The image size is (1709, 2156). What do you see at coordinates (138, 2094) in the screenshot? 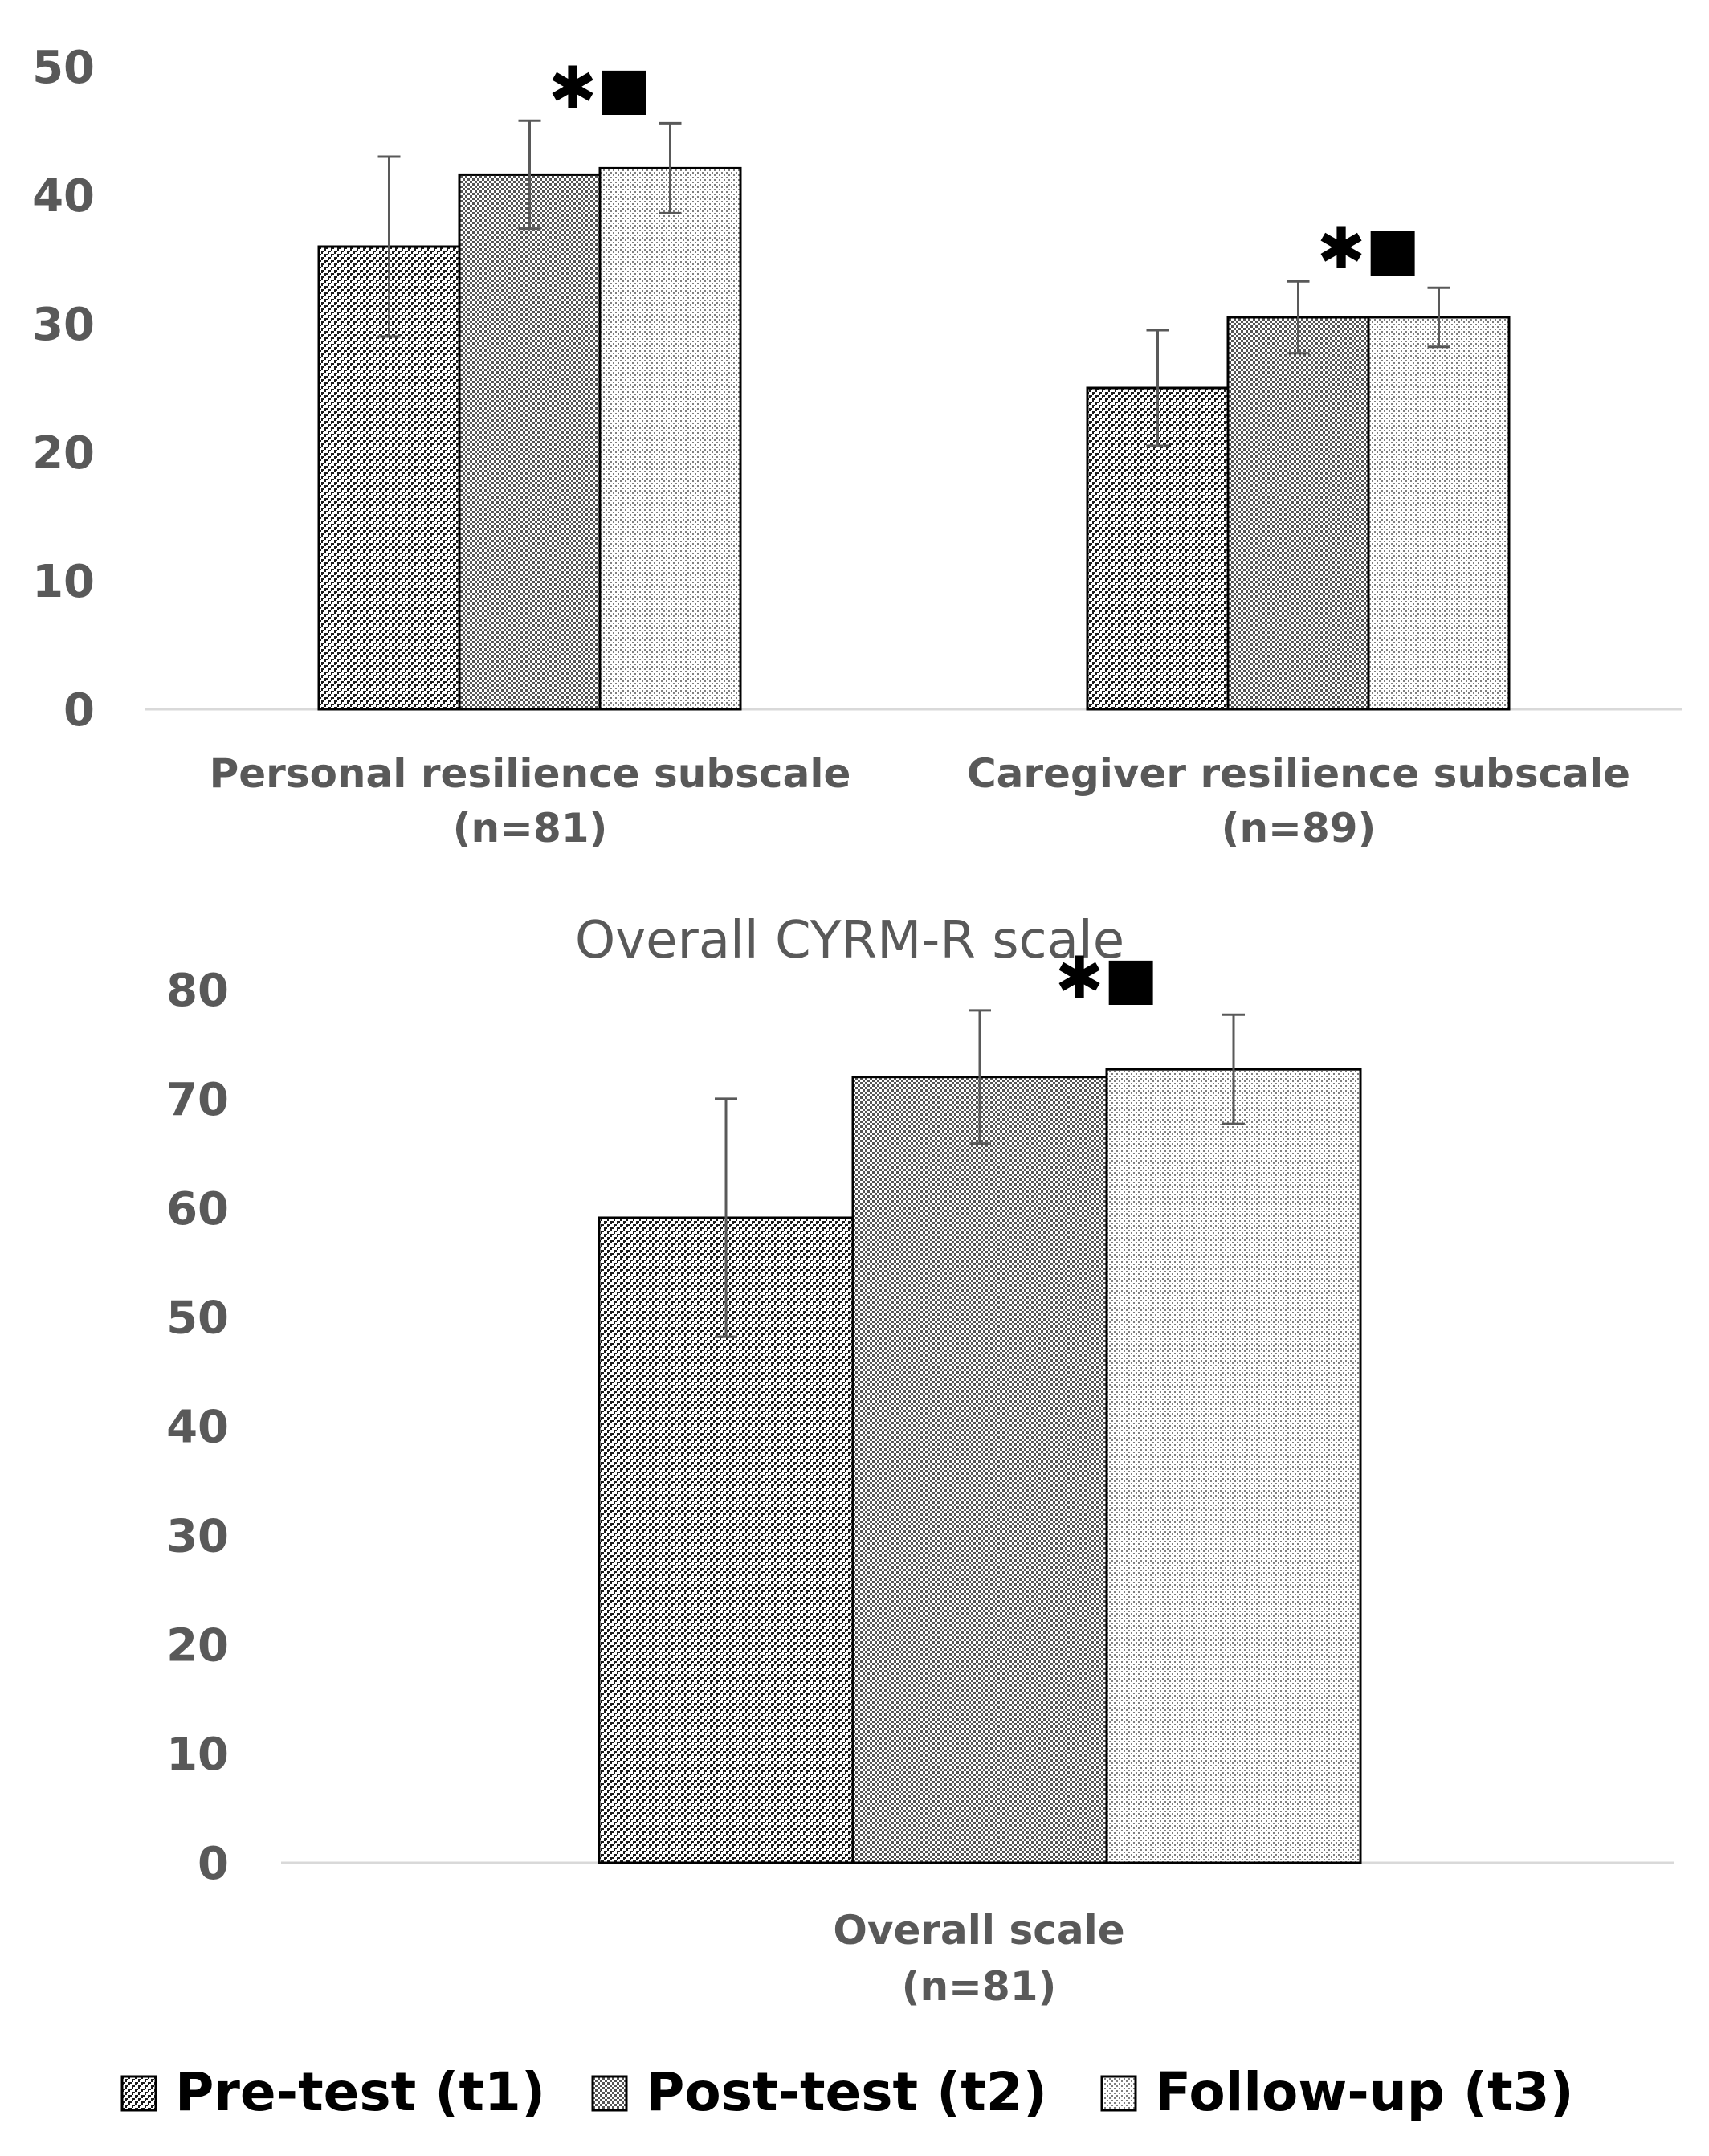
I see `legend-swatch-pre-test` at bounding box center [138, 2094].